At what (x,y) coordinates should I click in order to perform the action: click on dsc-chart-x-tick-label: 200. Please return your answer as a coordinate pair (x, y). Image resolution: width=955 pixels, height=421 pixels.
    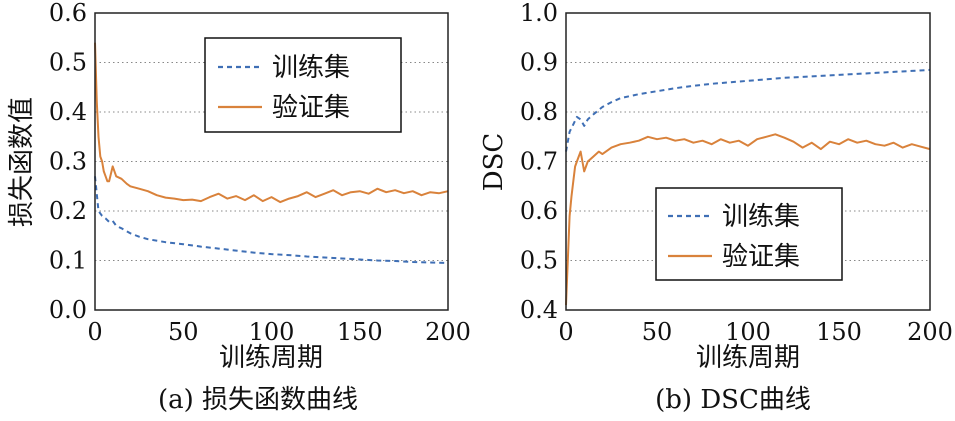
    Looking at the image, I should click on (930, 332).